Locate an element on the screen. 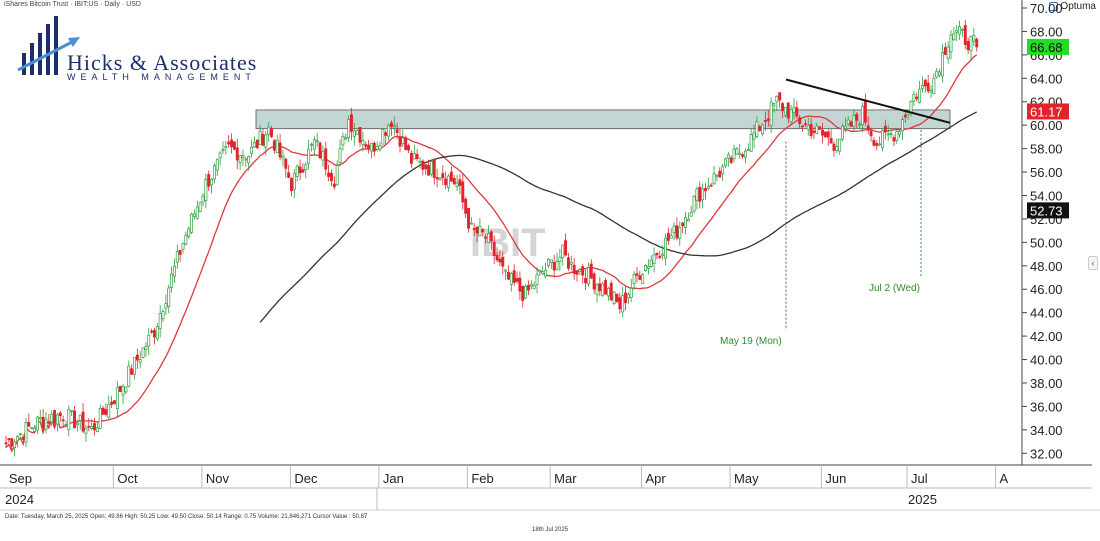 This screenshot has height=541, width=1100. resistance-zone-layer is located at coordinates (603, 119).